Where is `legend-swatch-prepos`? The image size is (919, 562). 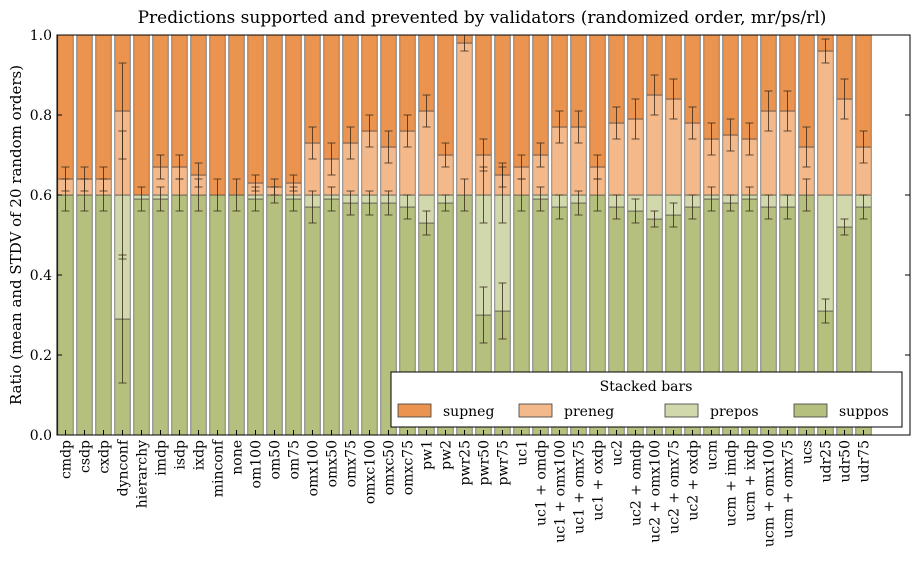 legend-swatch-prepos is located at coordinates (681, 410).